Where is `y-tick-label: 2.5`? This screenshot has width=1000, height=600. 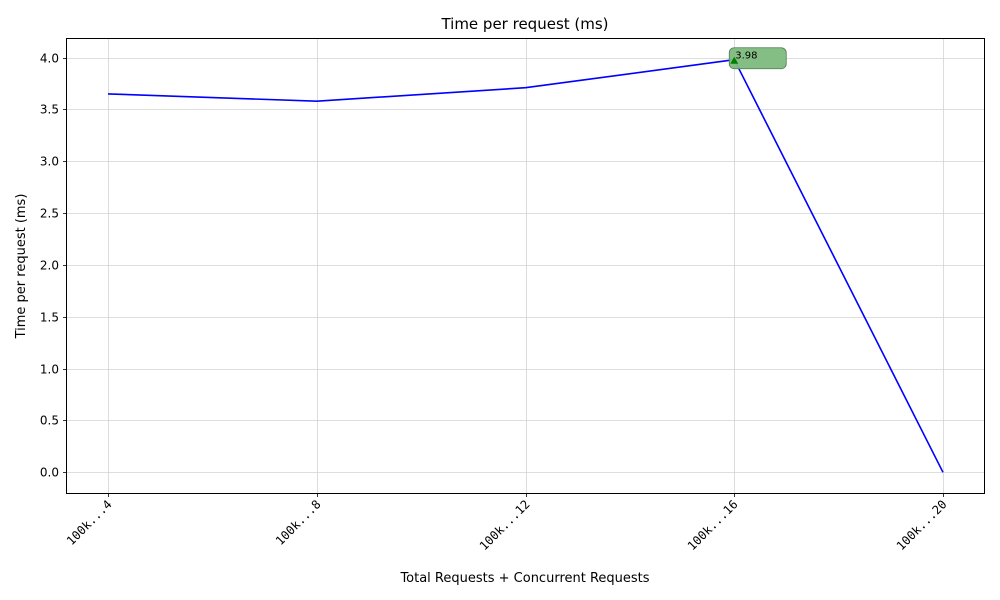 y-tick-label: 2.5 is located at coordinates (49, 214).